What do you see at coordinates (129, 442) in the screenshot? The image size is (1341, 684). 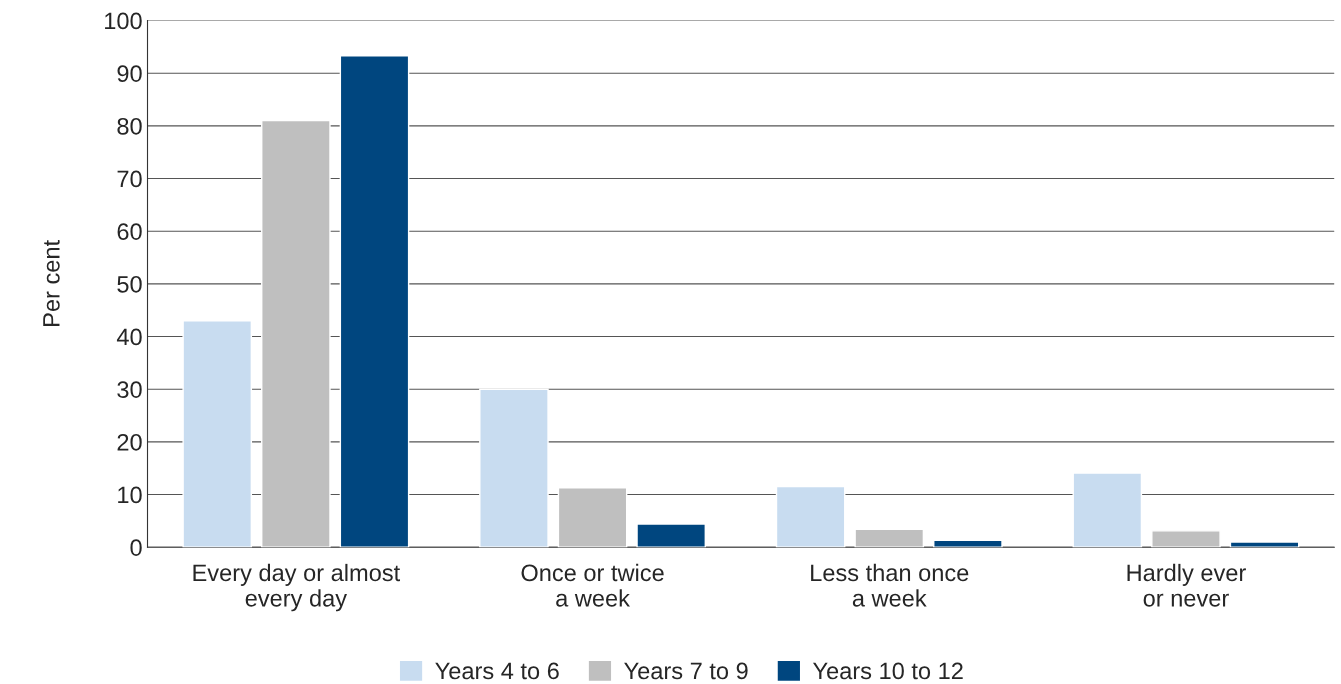 I see `y-tick-label: 20` at bounding box center [129, 442].